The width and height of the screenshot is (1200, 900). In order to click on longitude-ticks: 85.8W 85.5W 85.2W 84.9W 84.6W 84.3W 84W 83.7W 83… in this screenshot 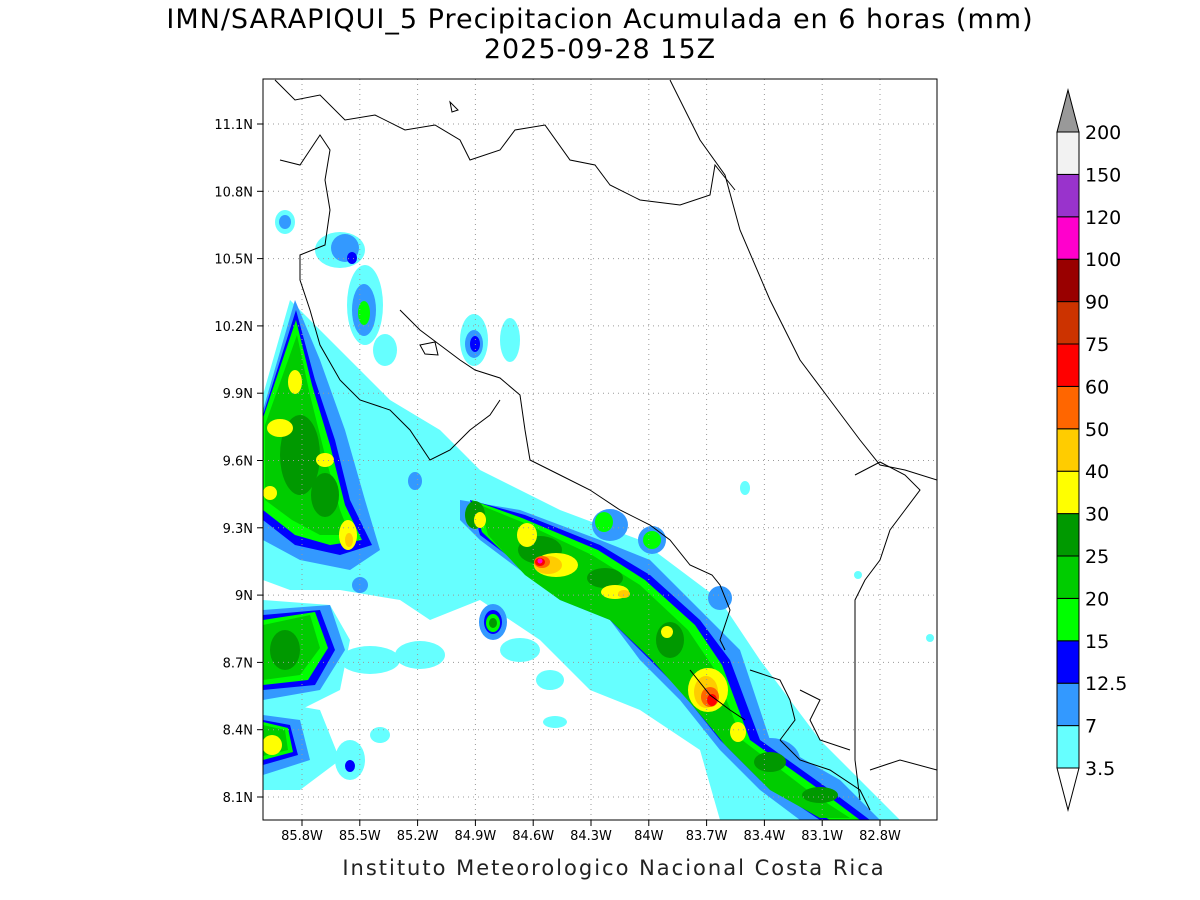, I will do `click(591, 832)`.